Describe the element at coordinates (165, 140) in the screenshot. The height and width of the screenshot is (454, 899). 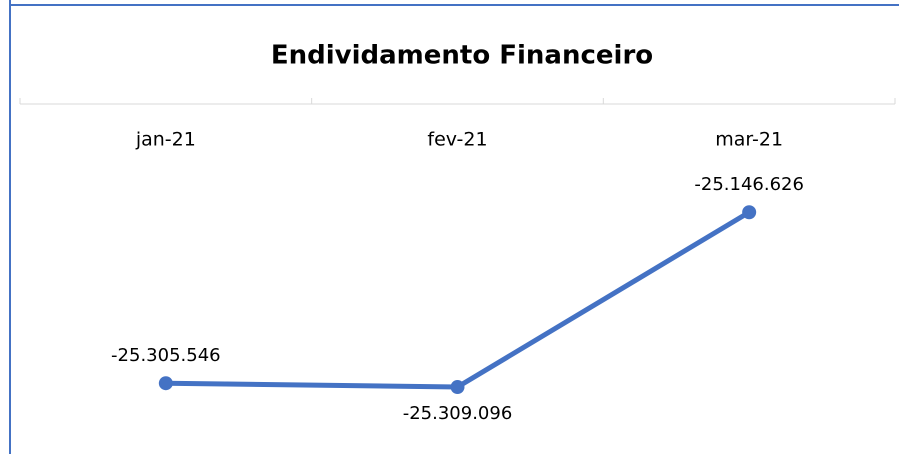
I see `x-tick-label: jan-21` at that location.